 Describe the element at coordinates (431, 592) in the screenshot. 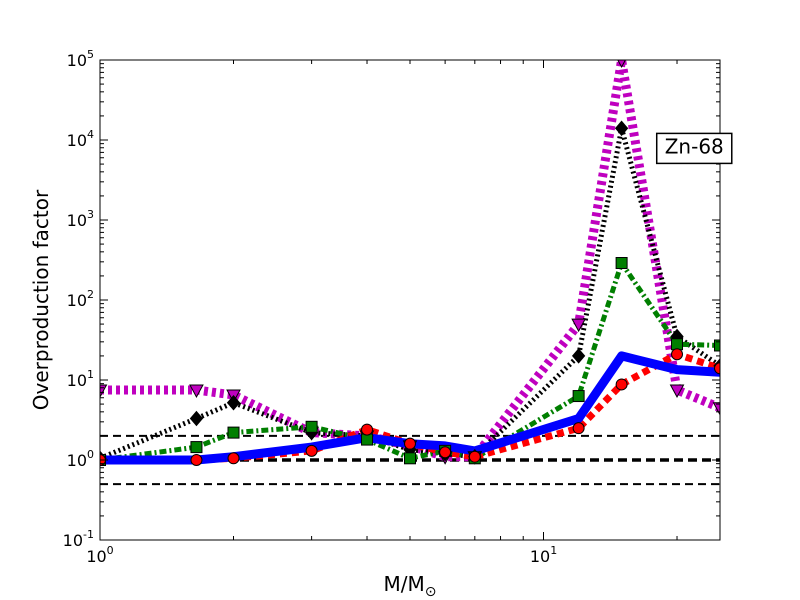

I see `x-axis-label-subscript: ⊙` at that location.